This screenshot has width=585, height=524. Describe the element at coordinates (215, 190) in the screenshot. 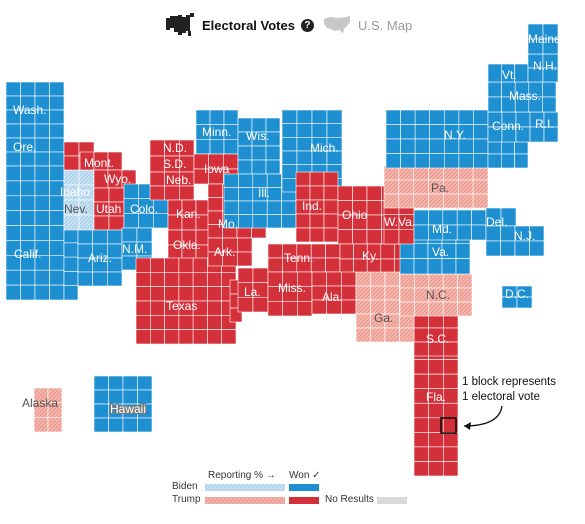

I see `state-block-mo` at that location.